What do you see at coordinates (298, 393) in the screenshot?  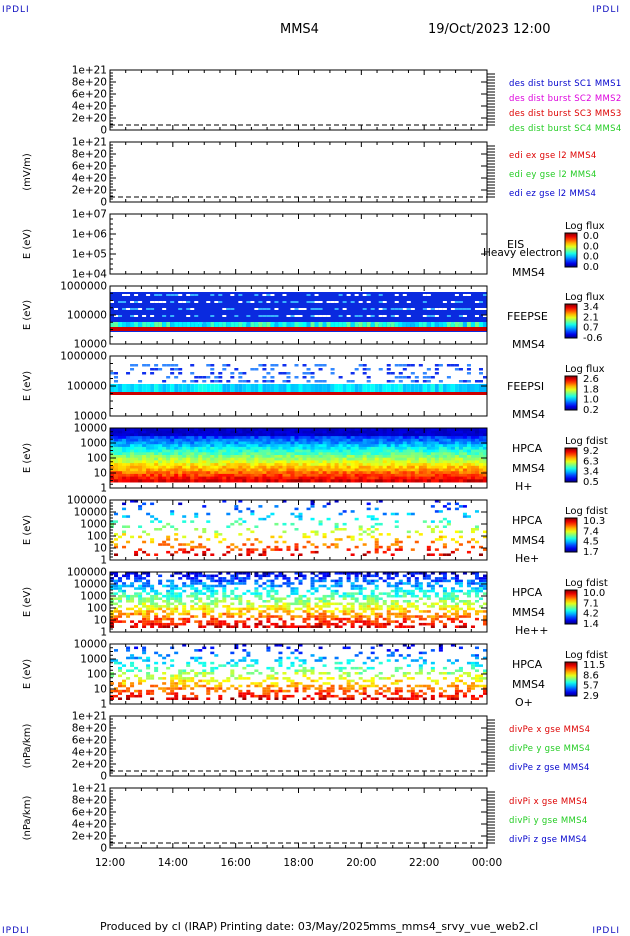 I see `feepsi-red-line` at bounding box center [298, 393].